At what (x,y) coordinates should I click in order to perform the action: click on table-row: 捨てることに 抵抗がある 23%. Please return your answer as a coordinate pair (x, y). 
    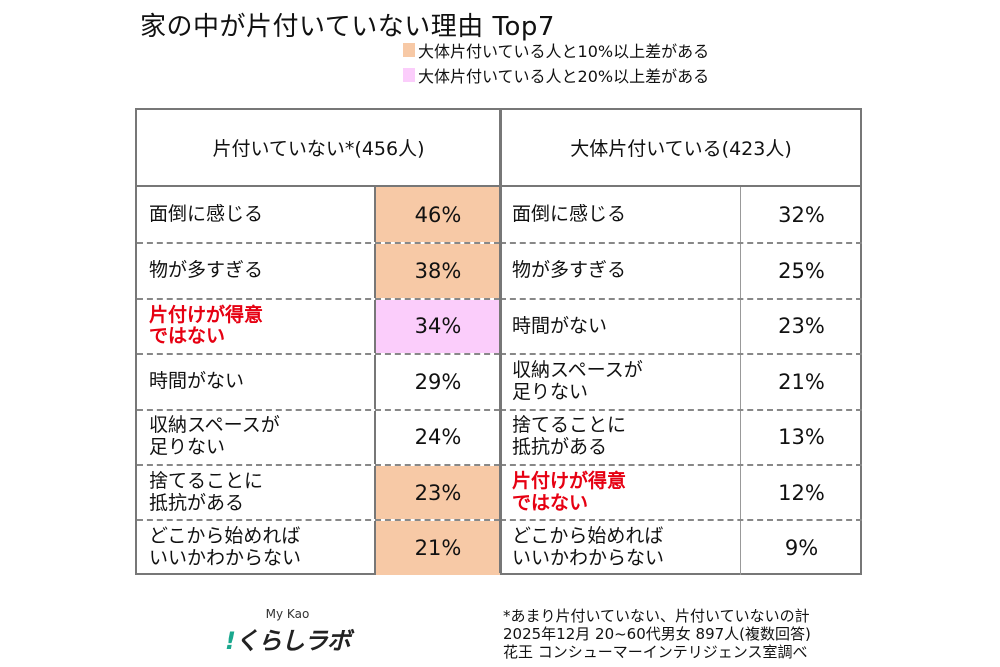
    Looking at the image, I should click on (318, 492).